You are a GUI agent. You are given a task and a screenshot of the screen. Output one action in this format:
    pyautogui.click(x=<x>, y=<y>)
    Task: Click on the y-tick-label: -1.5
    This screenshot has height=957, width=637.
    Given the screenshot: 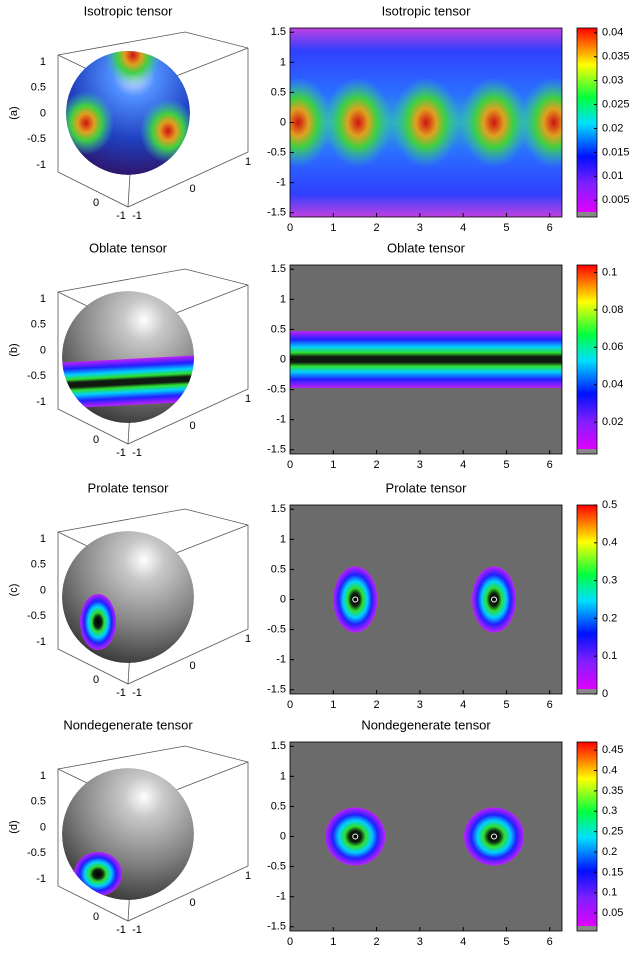 What is the action you would take?
    pyautogui.click(x=276, y=927)
    